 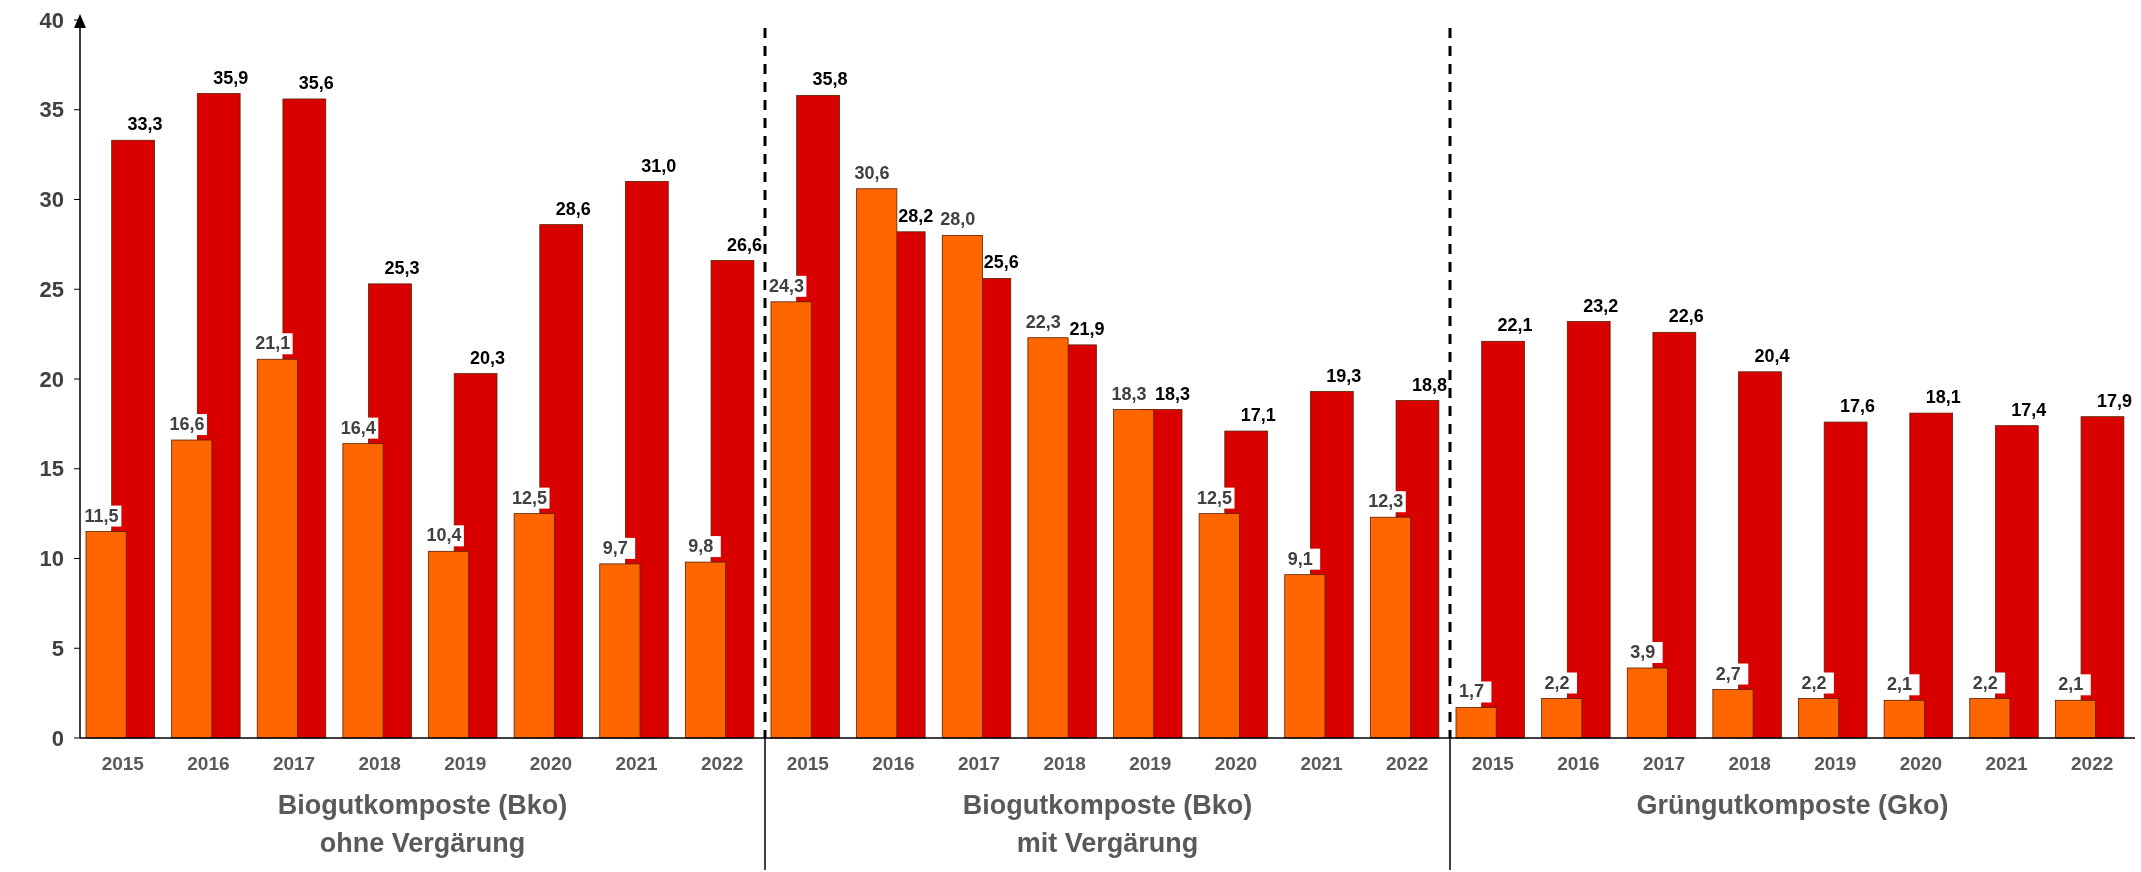 What do you see at coordinates (615, 547) in the screenshot?
I see `data-label: 9,7` at bounding box center [615, 547].